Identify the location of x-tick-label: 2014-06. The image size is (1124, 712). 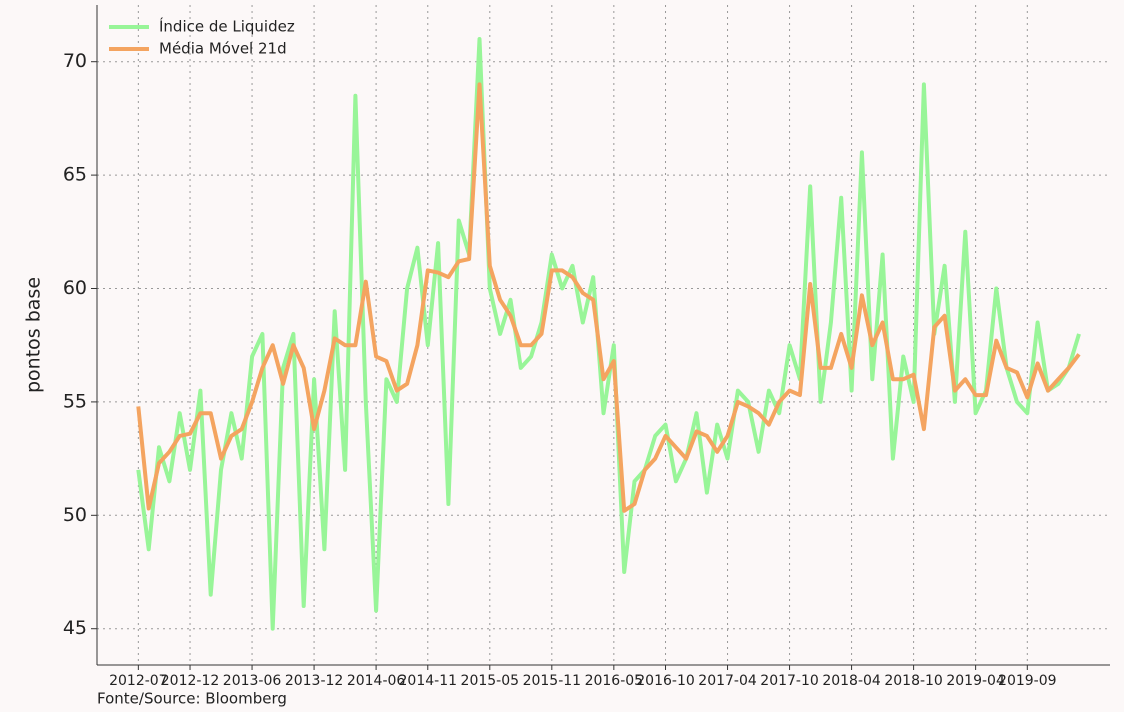
(376, 681).